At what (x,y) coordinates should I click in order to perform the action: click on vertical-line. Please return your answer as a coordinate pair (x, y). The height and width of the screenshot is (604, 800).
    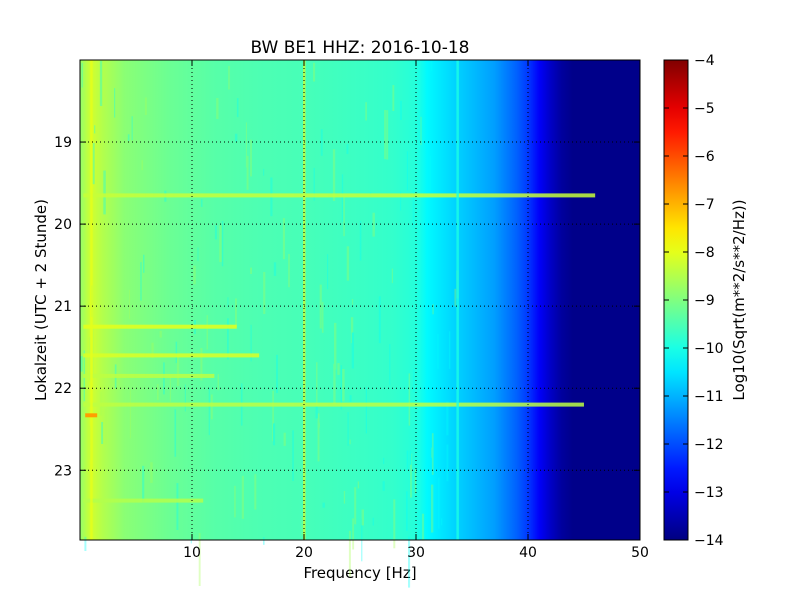
    Looking at the image, I should click on (457, 300).